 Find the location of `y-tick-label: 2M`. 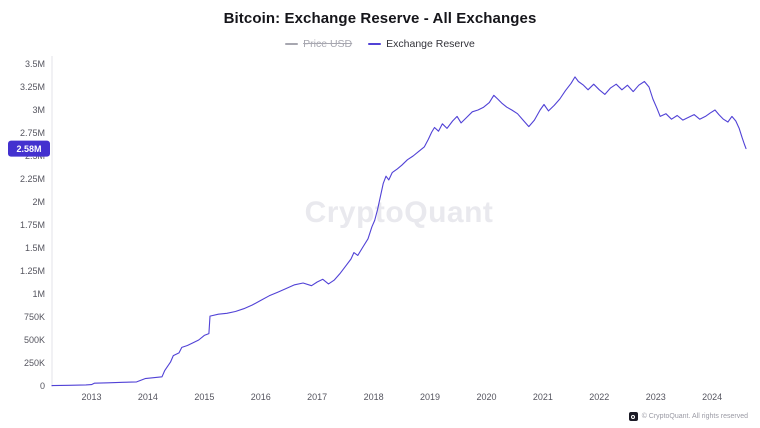

y-tick-label: 2M is located at coordinates (38, 202).